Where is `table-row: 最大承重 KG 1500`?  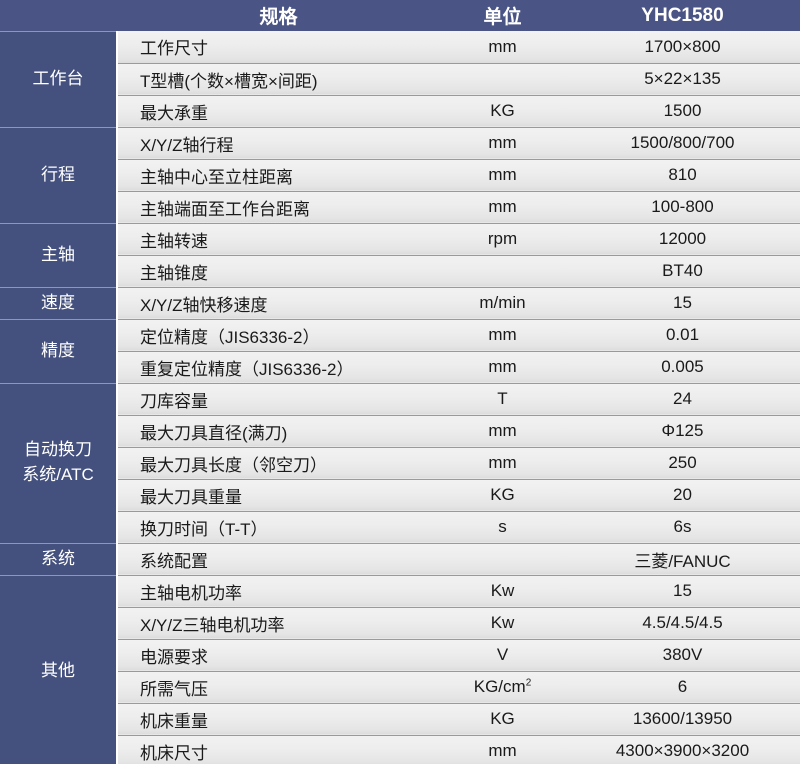 table-row: 最大承重 KG 1500 is located at coordinates (400, 111).